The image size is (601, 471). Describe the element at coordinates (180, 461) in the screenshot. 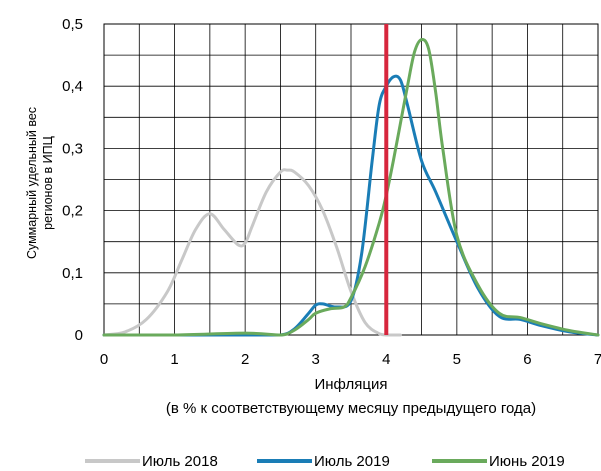

I see `legend-label: Июль 2018` at that location.